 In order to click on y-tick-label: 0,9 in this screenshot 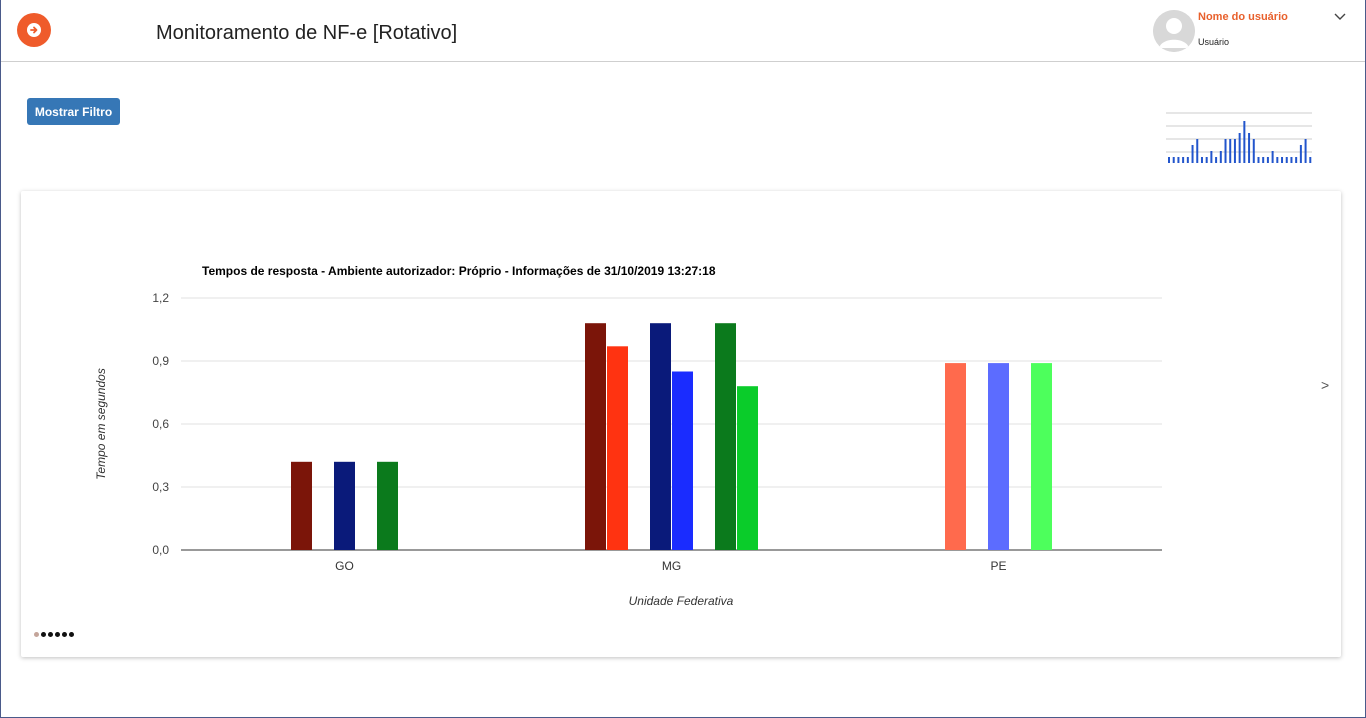, I will do `click(160, 361)`.